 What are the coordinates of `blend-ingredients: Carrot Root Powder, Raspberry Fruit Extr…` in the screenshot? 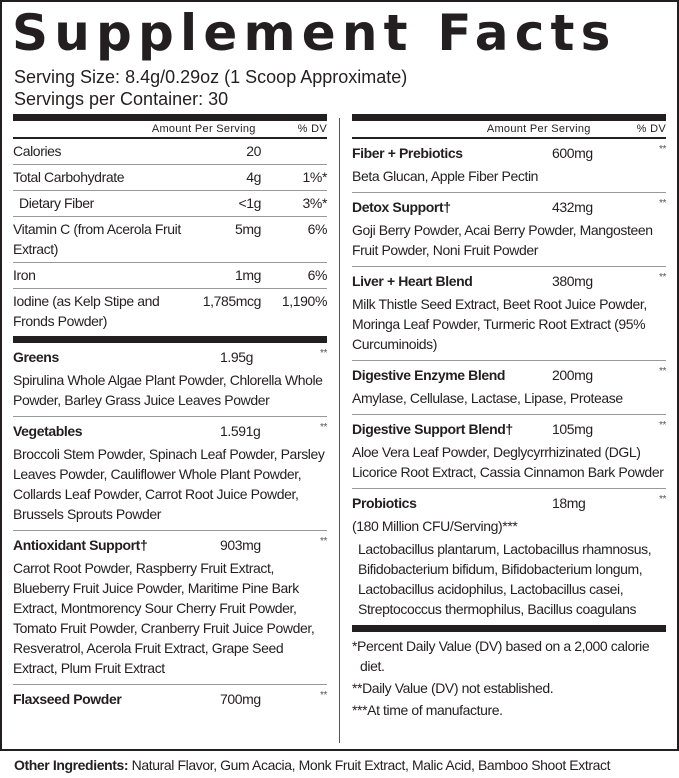 It's located at (164, 618).